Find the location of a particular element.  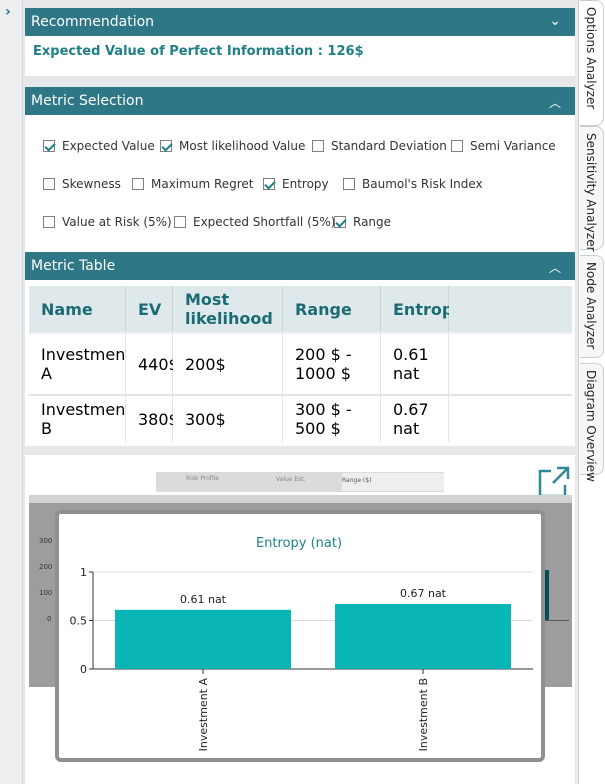

checkbox-skewness: Skewness is located at coordinates (82, 184).